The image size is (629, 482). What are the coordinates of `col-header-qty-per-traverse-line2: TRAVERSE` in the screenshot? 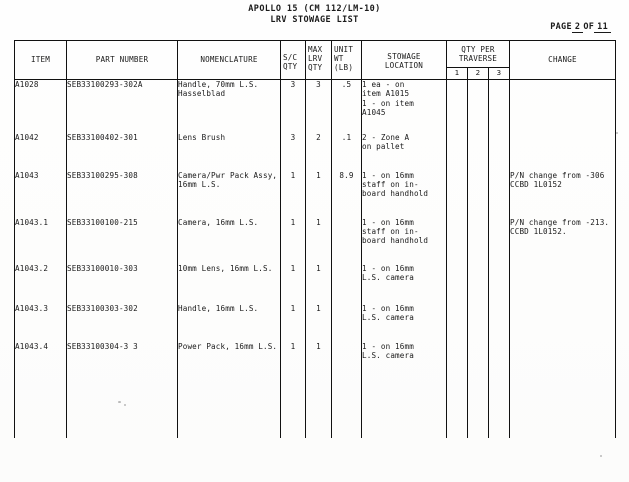 It's located at (478, 59).